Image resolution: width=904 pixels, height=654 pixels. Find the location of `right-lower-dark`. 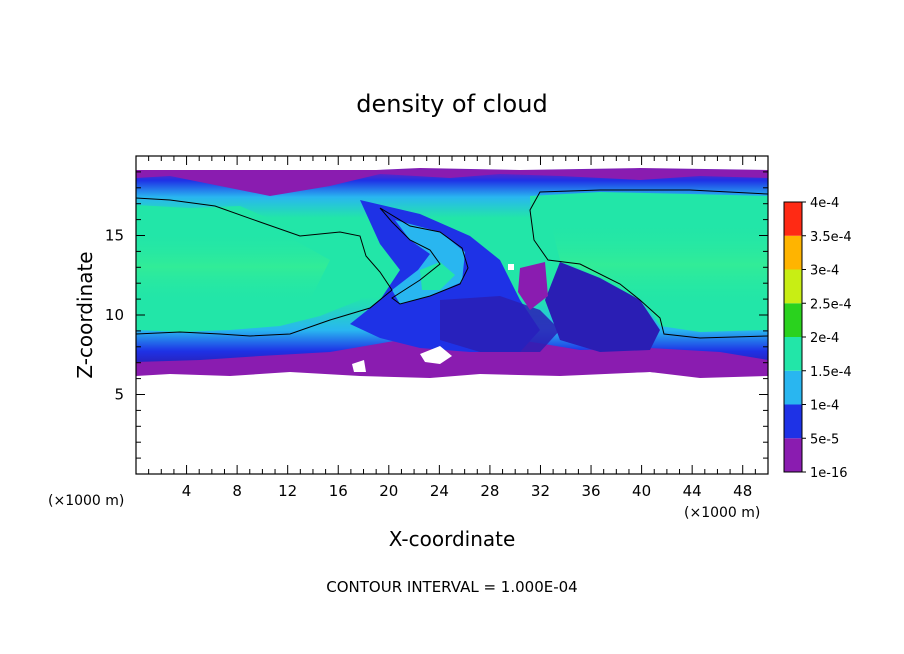

right-lower-dark is located at coordinates (602, 307).